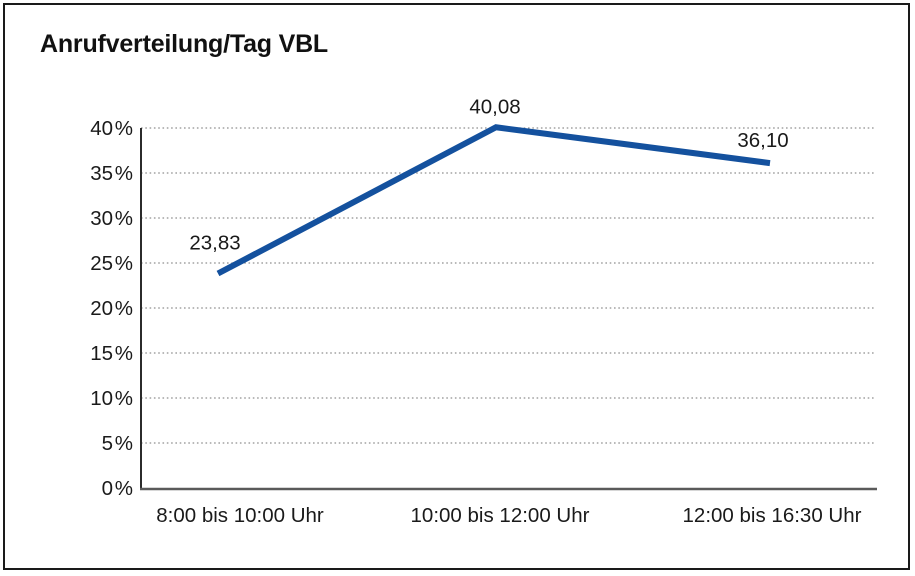 This screenshot has width=915, height=576. What do you see at coordinates (772, 515) in the screenshot?
I see `x-category-label: 12:00 bis 16:30 Uhr` at bounding box center [772, 515].